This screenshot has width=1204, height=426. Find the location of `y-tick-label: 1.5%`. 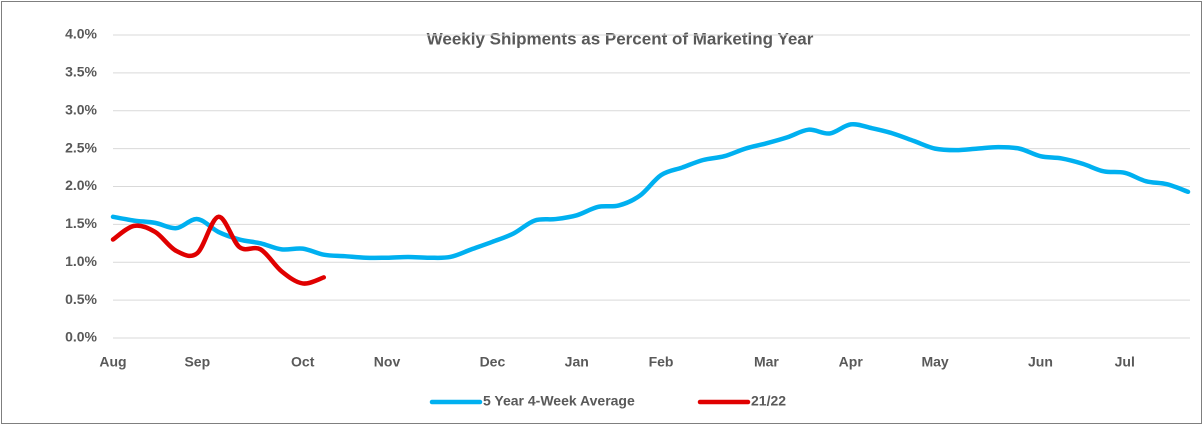

y-tick-label: 1.5% is located at coordinates (81, 223).